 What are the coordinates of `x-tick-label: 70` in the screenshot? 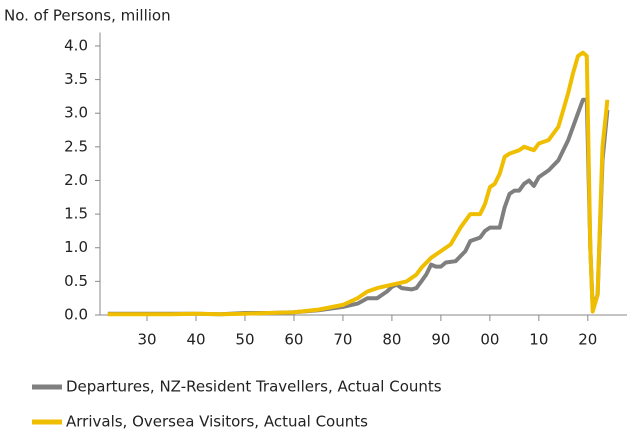 It's located at (342, 340).